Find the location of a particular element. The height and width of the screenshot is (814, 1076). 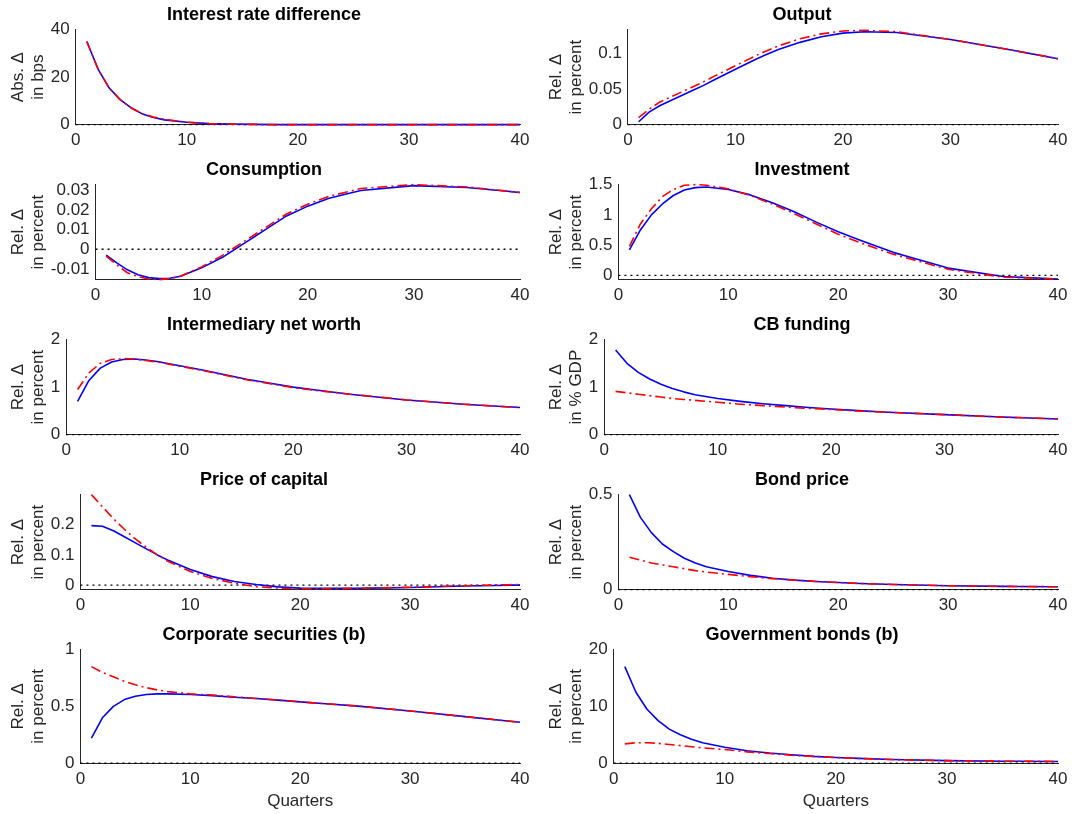

y-axis-title: Rel. Δ in % GDP is located at coordinates (565, 387).